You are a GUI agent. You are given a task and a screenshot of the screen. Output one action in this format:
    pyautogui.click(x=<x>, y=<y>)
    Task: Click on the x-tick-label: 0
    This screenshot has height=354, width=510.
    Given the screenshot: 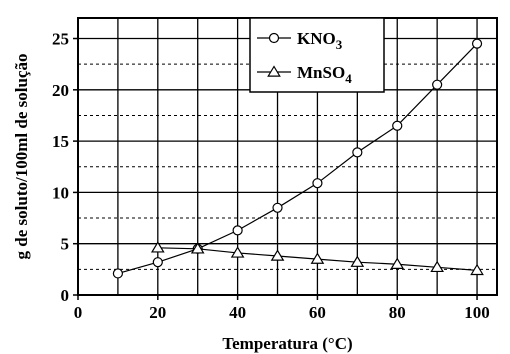 What is the action you would take?
    pyautogui.click(x=78, y=312)
    